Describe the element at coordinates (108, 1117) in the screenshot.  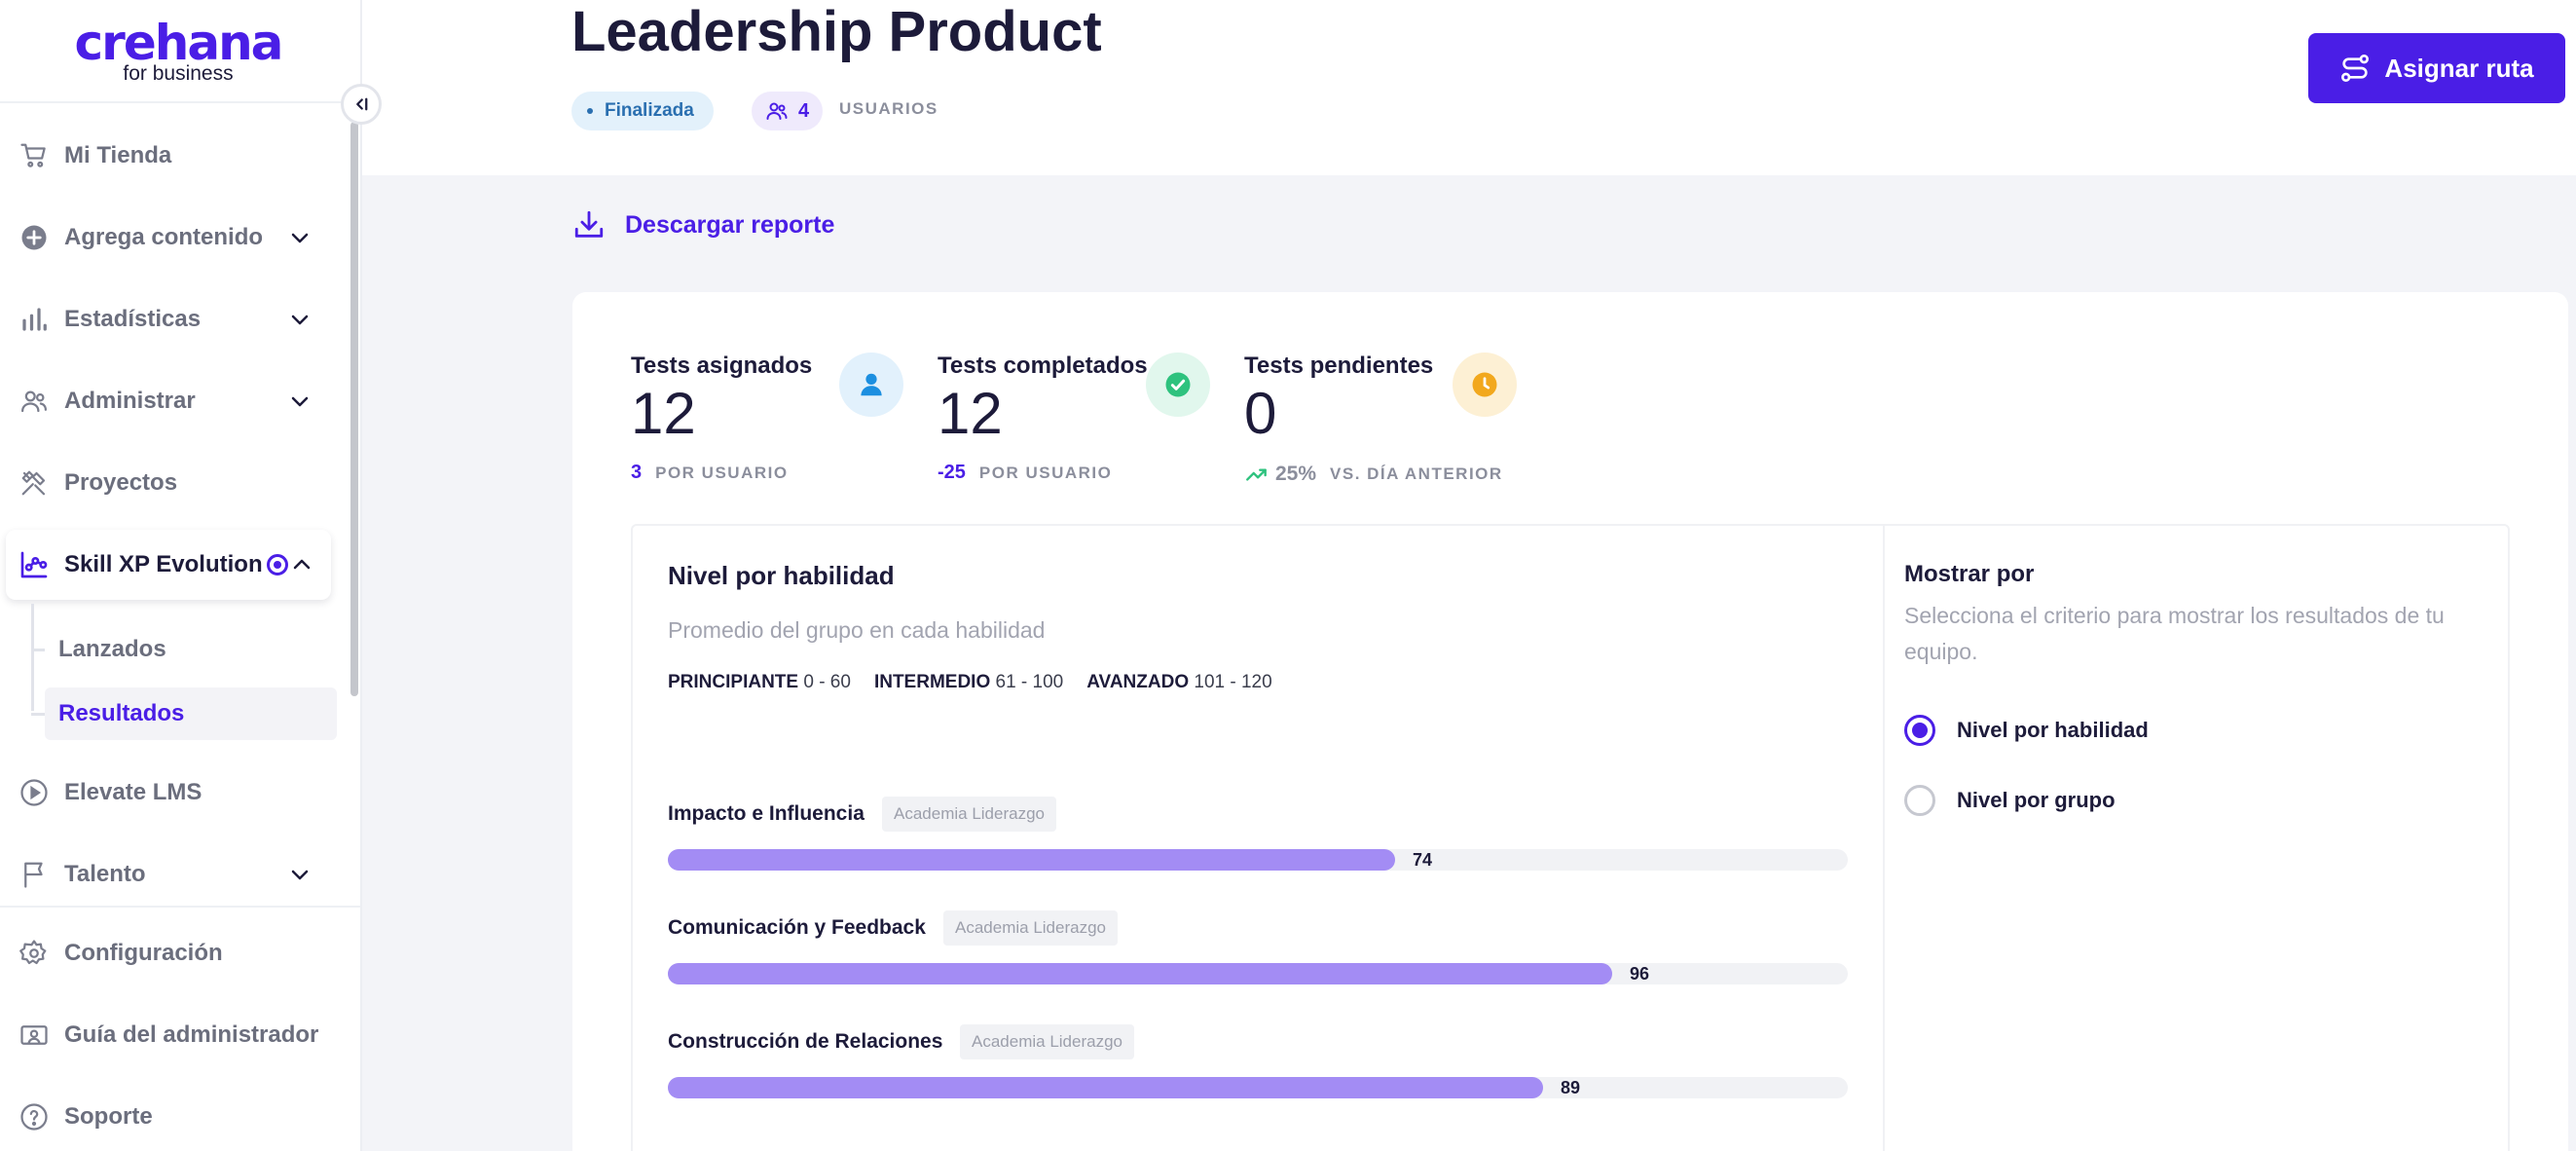
I see `sidebar-item-label: Soporte` at that location.